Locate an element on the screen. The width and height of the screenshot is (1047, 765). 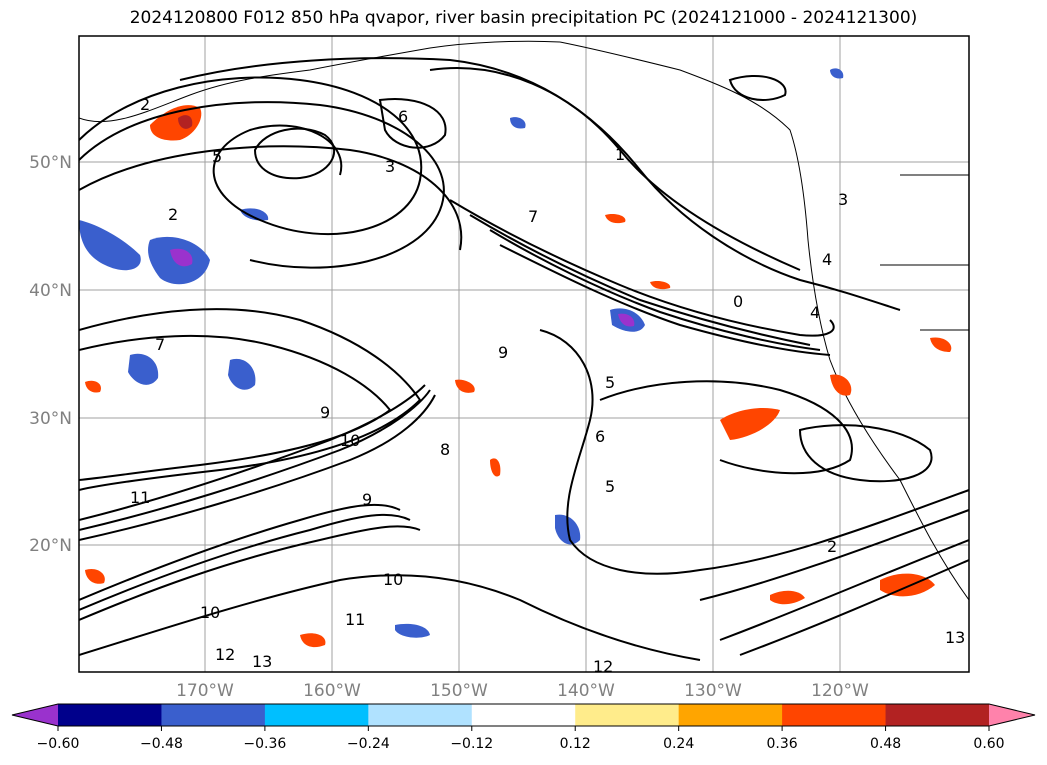
contour-label: 6 is located at coordinates (403, 116).